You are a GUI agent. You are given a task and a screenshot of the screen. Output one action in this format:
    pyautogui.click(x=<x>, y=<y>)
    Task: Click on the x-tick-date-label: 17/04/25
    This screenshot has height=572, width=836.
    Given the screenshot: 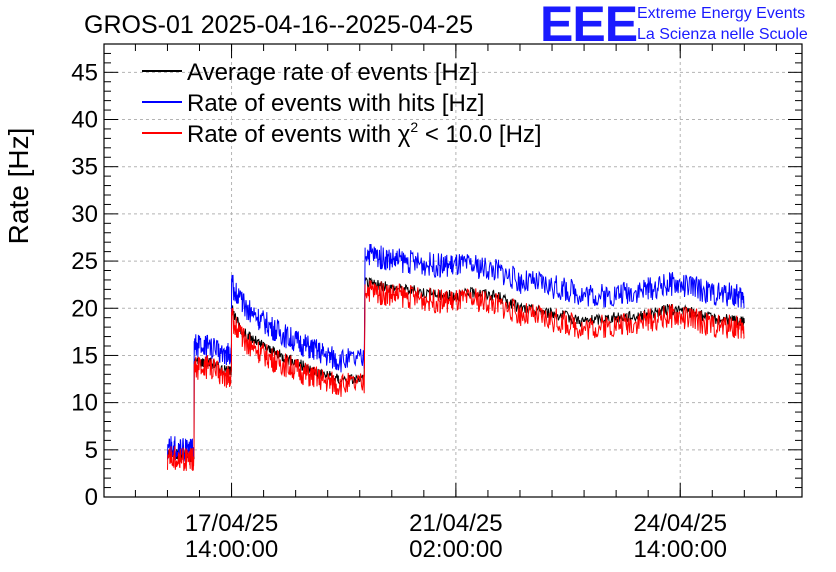 What is the action you would take?
    pyautogui.click(x=231, y=523)
    